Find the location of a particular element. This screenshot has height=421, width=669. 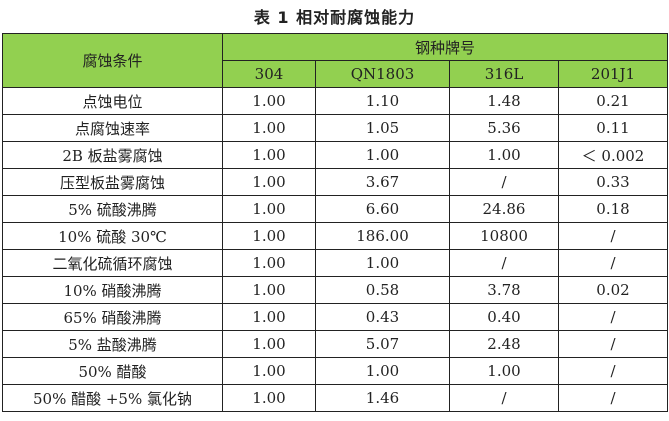

row-label: 二氧化硫循环腐蚀 is located at coordinates (112, 263).